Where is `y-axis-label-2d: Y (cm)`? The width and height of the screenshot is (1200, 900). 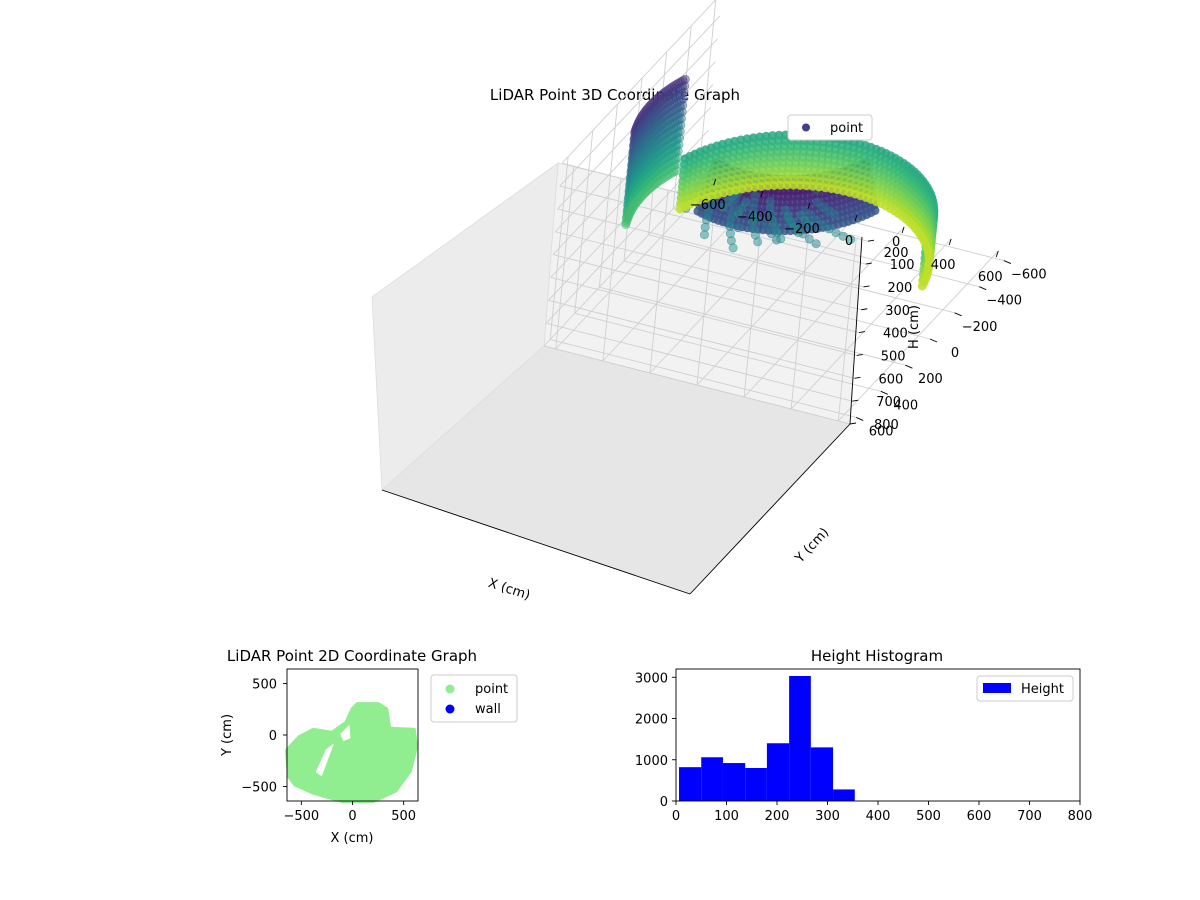 y-axis-label-2d: Y (cm) is located at coordinates (227, 735).